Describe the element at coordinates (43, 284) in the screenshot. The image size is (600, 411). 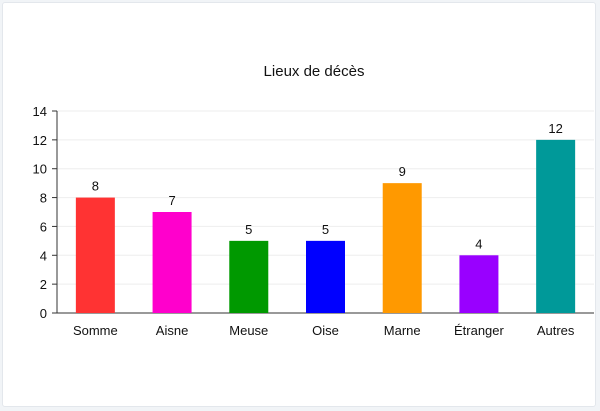
I see `y-tick-label: 2` at that location.